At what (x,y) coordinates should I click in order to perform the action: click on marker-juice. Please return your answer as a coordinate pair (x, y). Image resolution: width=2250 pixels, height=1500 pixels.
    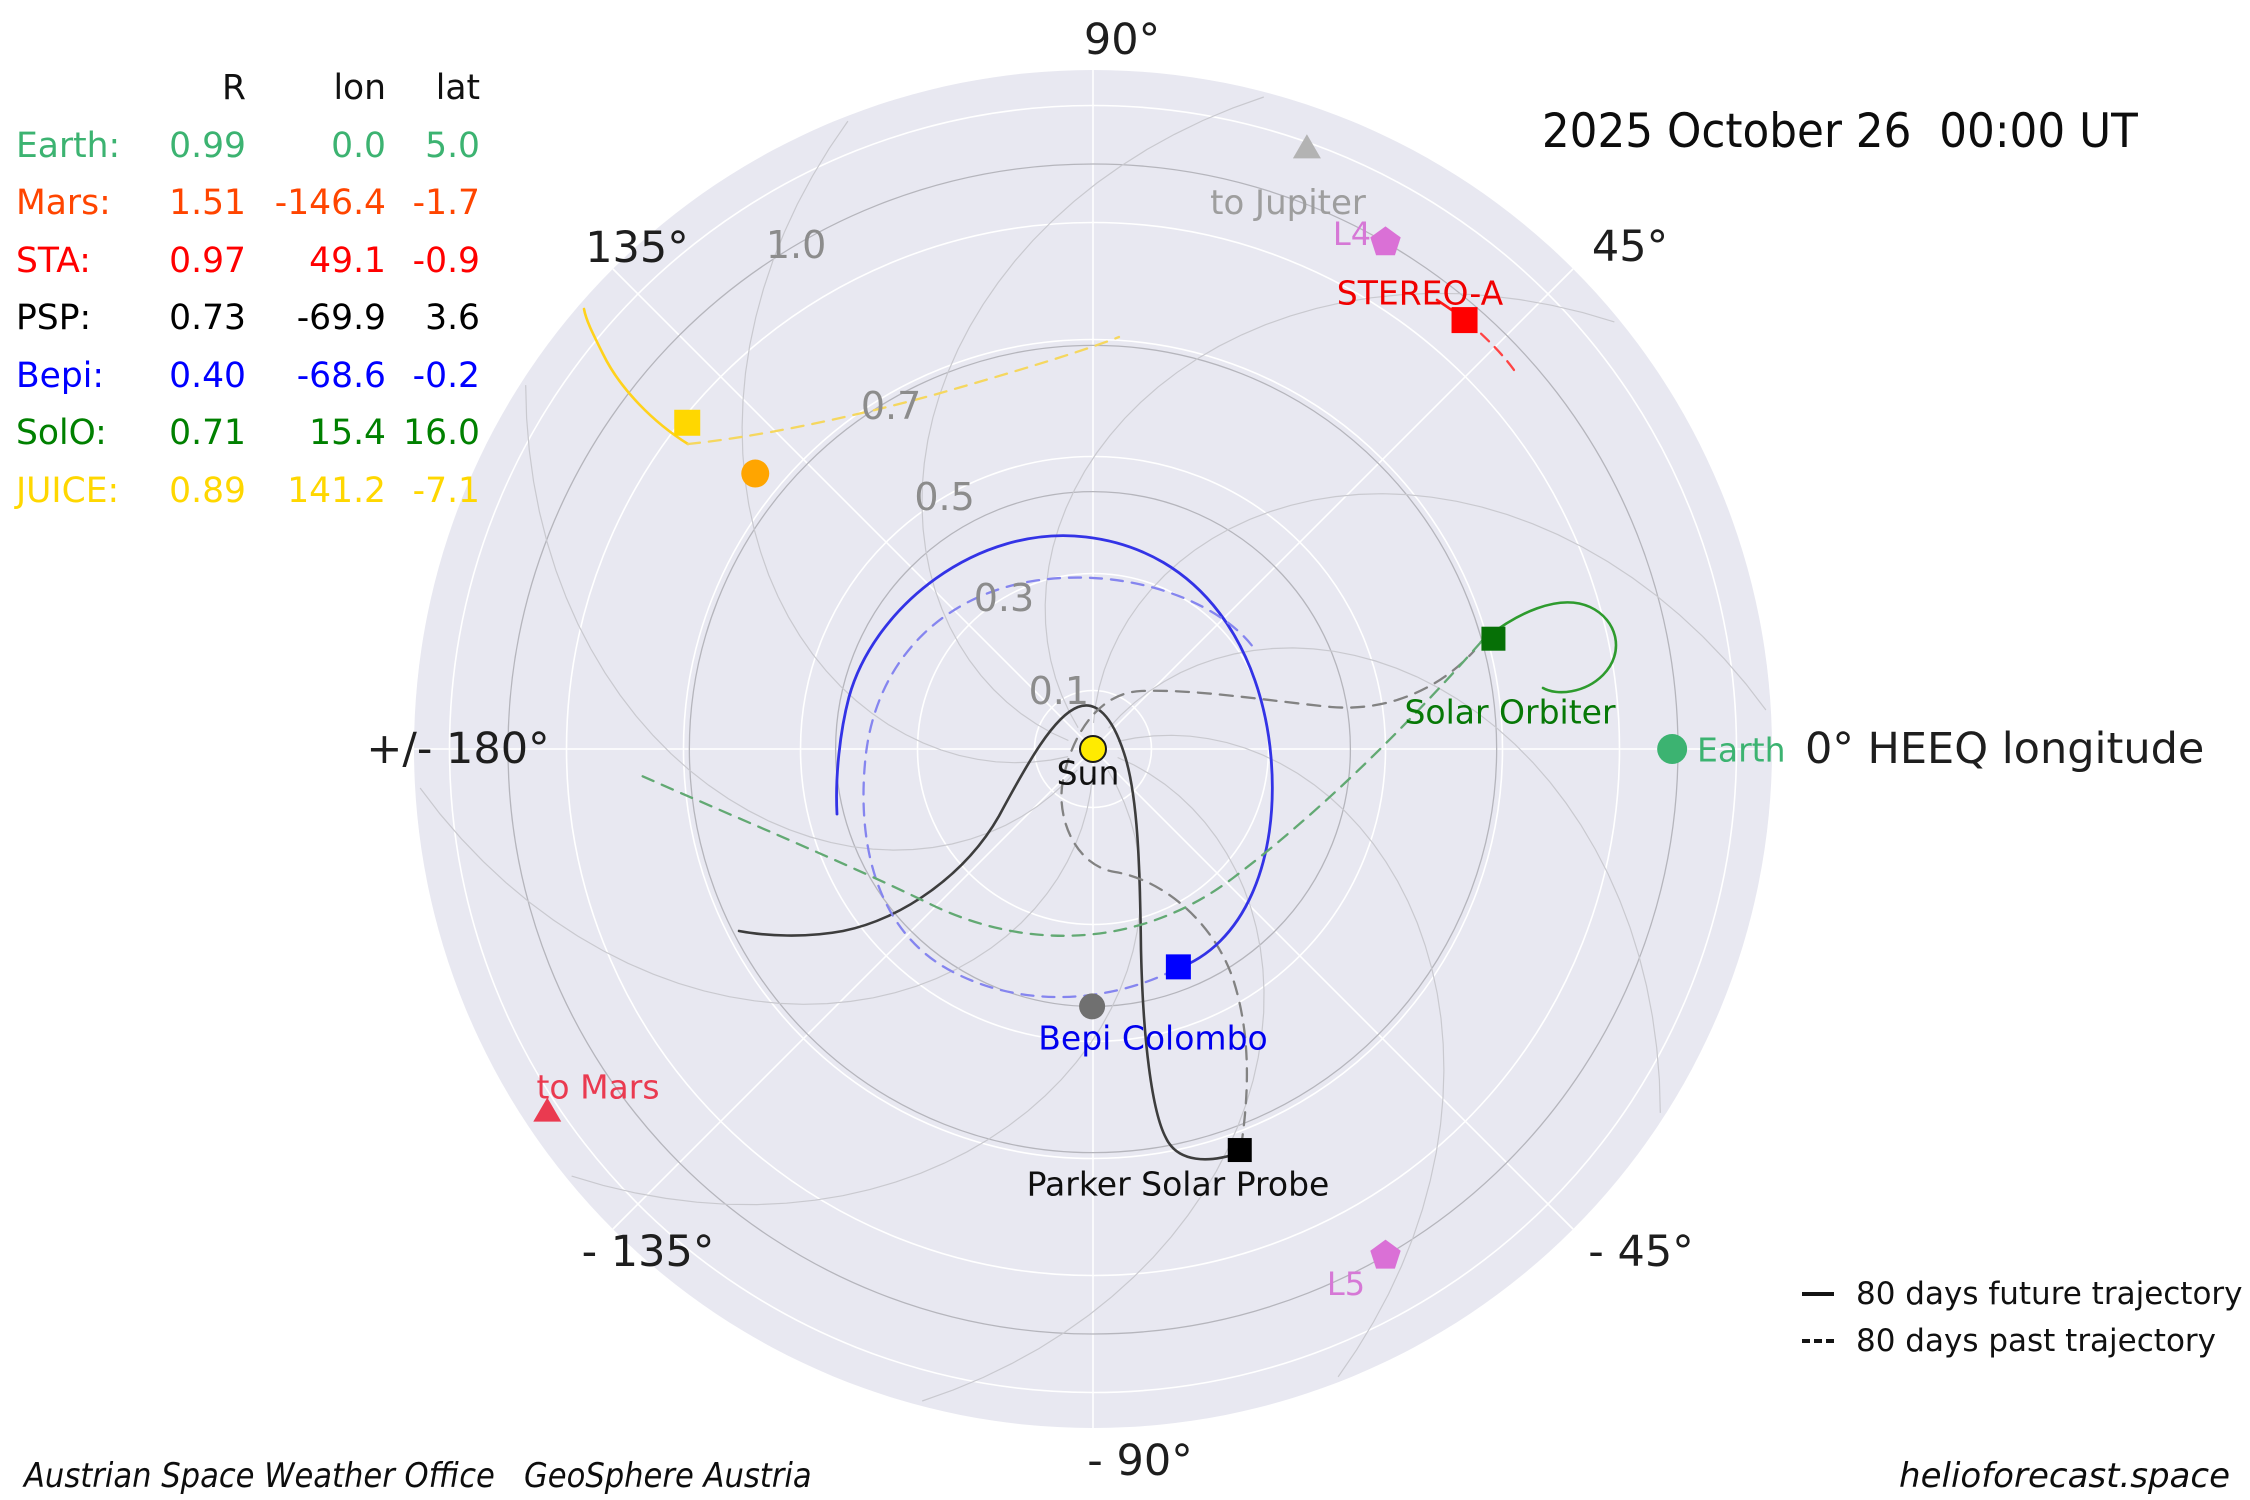
    Looking at the image, I should click on (687, 422).